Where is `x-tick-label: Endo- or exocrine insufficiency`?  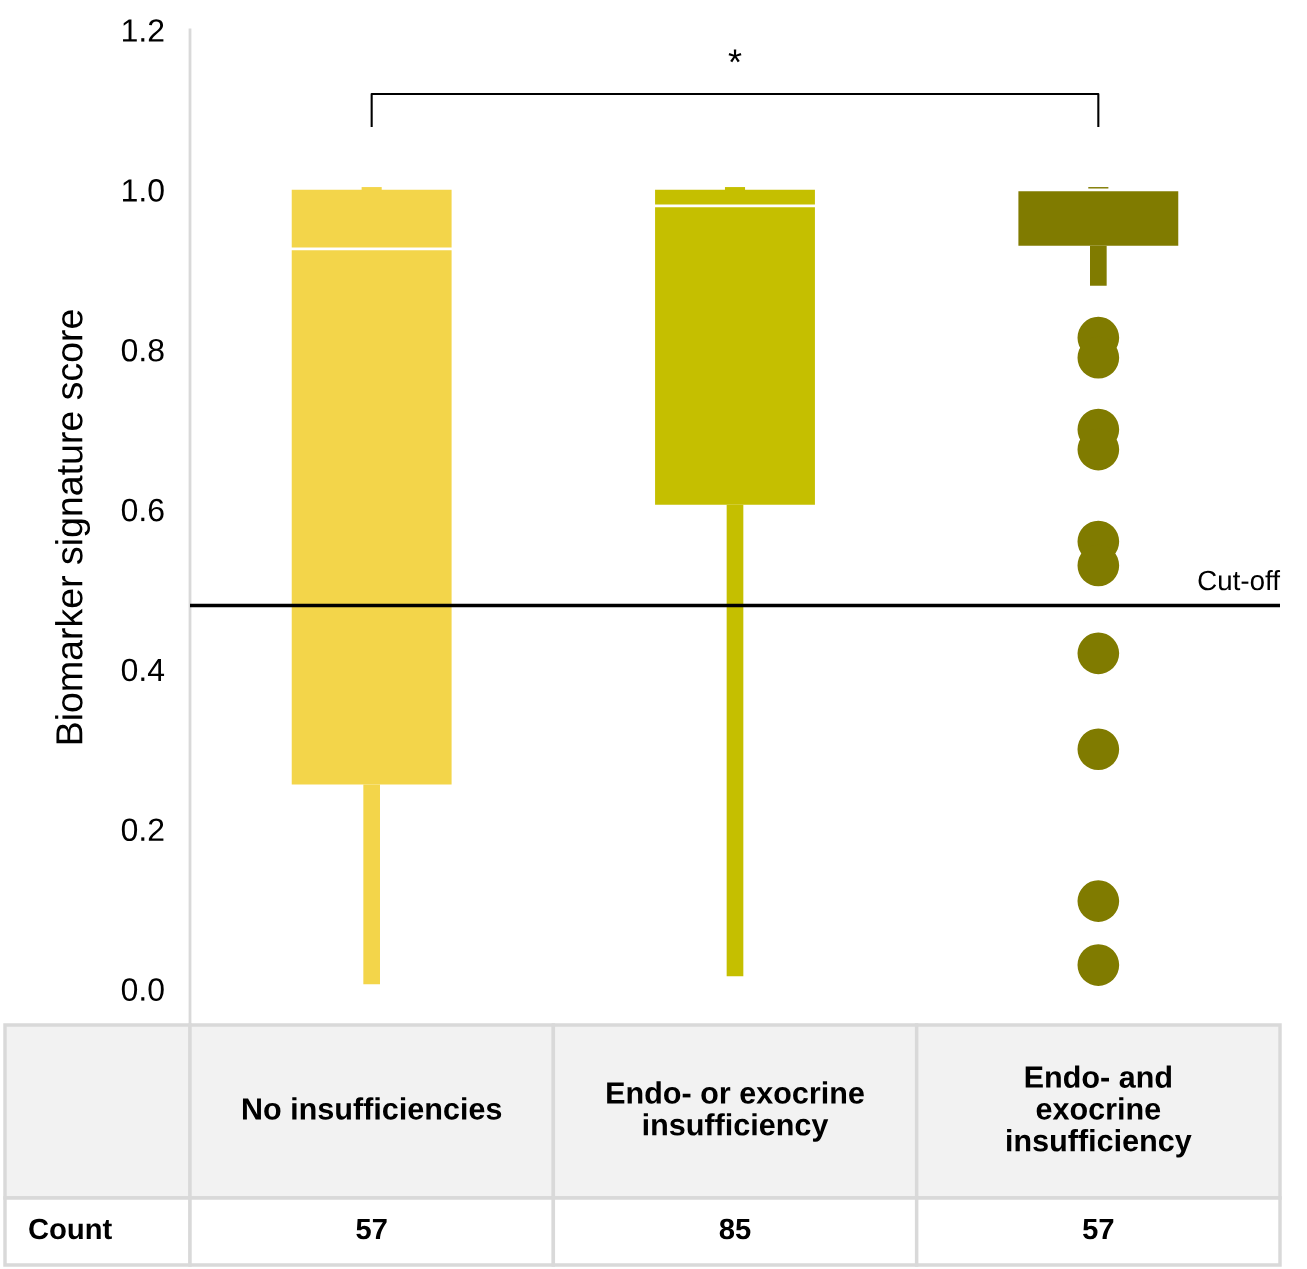
x-tick-label: Endo- or exocrine insufficiency is located at coordinates (735, 1111).